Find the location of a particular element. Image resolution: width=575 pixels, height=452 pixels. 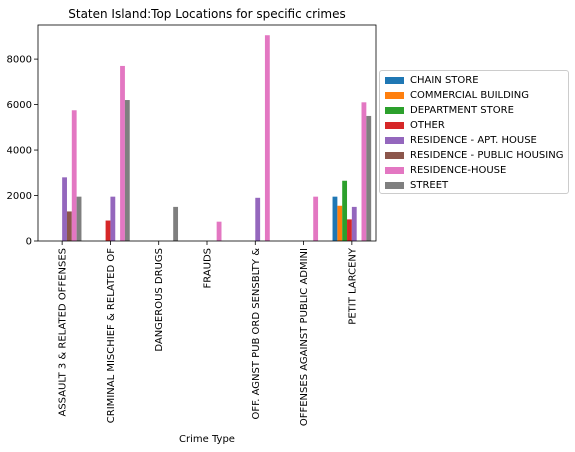

y-tick-label: 4000 is located at coordinates (19, 151).